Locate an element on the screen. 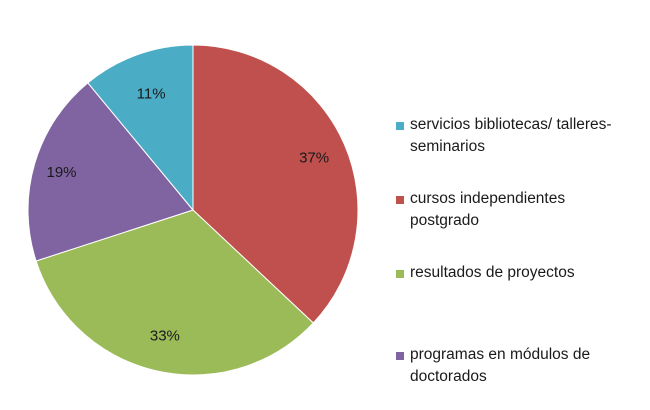  legend-item: programas en módulos de doctorados is located at coordinates (521, 366).